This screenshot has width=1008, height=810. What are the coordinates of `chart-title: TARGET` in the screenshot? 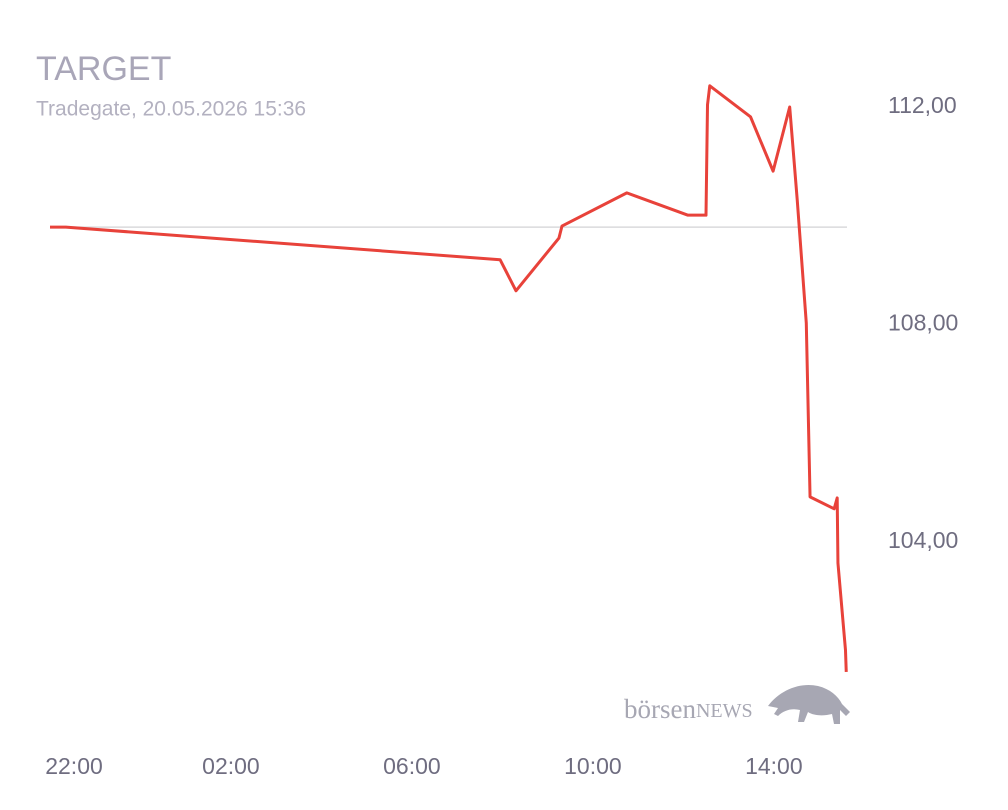 It's located at (103, 69).